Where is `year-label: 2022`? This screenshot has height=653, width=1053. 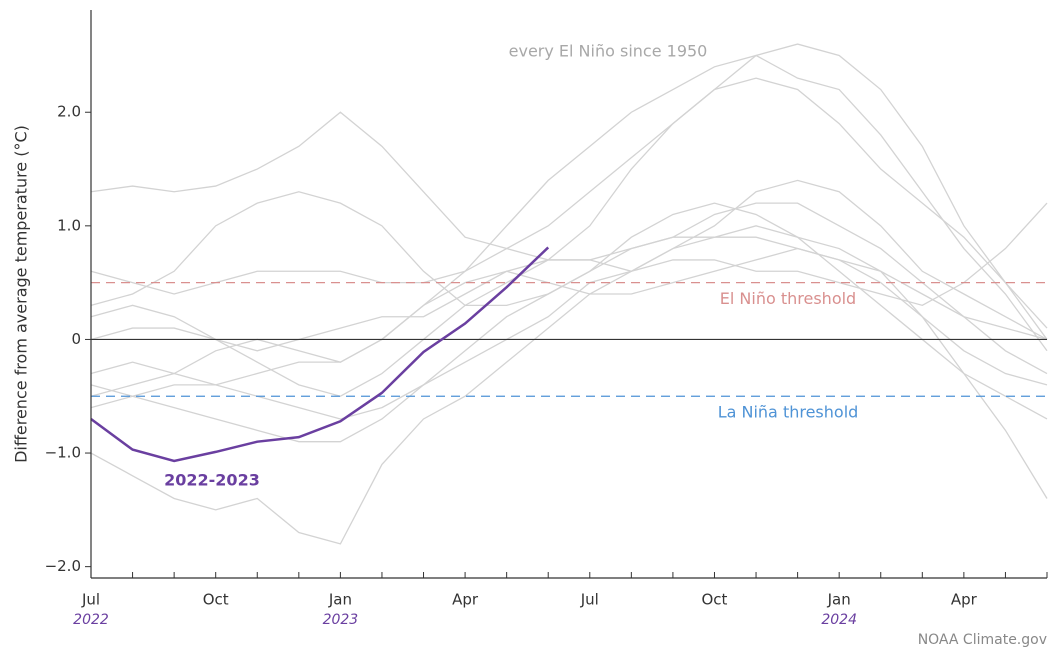 year-label: 2022 is located at coordinates (91, 620).